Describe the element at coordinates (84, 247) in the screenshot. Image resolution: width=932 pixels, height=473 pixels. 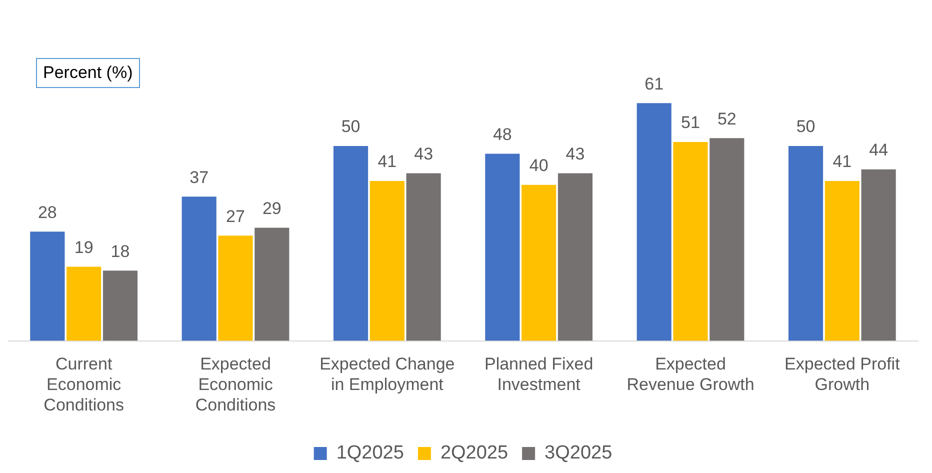
I see `data-label: 19` at that location.